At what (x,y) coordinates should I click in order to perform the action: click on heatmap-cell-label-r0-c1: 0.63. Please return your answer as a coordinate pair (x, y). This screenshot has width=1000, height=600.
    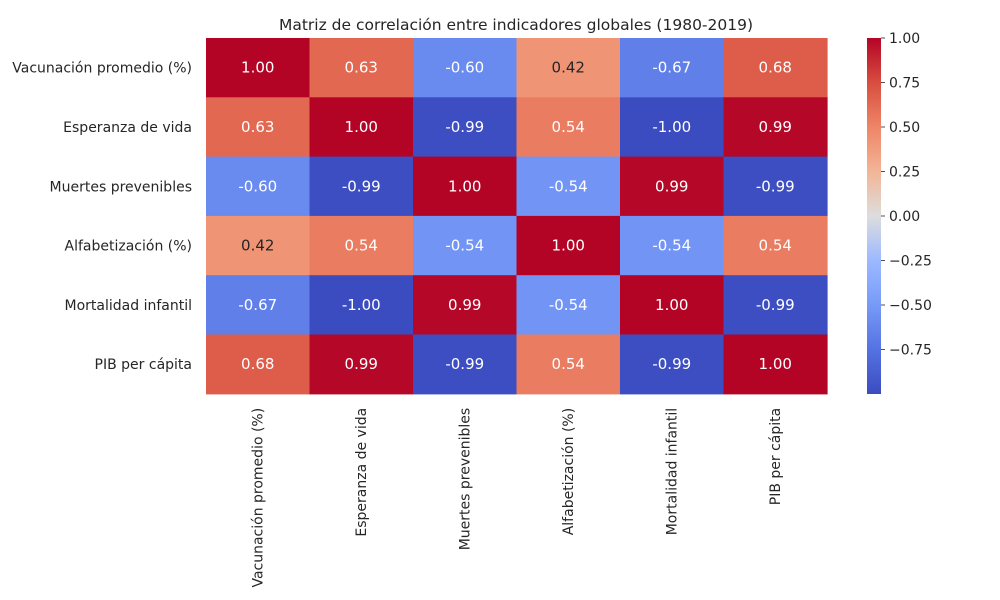
    Looking at the image, I should click on (361, 68).